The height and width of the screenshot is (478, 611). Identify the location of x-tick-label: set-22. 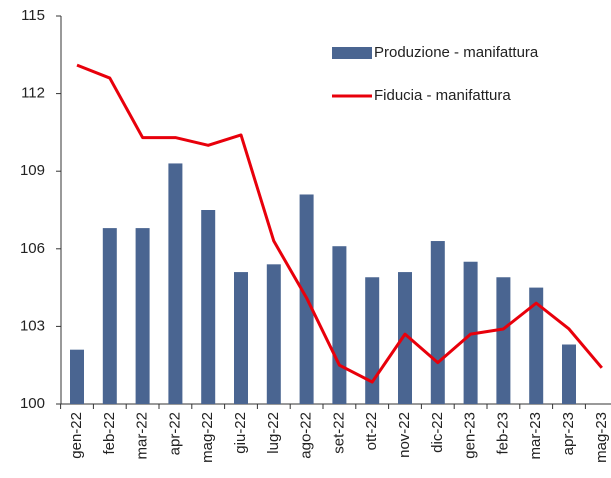
(338, 433).